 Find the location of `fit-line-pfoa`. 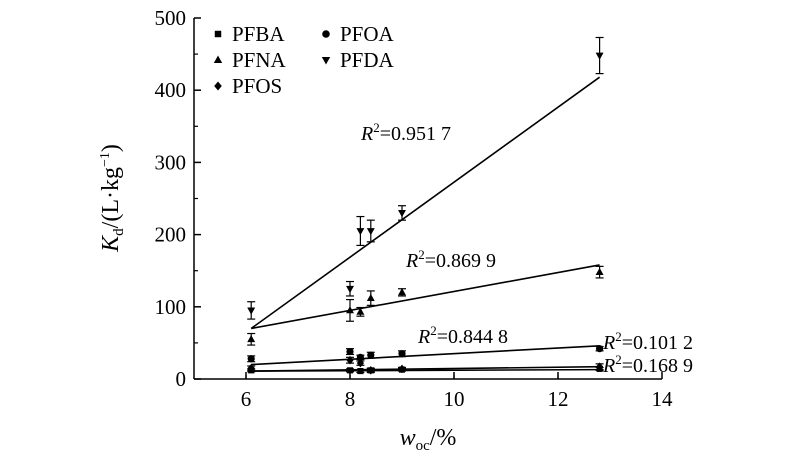

fit-line-pfoa is located at coordinates (425, 355).